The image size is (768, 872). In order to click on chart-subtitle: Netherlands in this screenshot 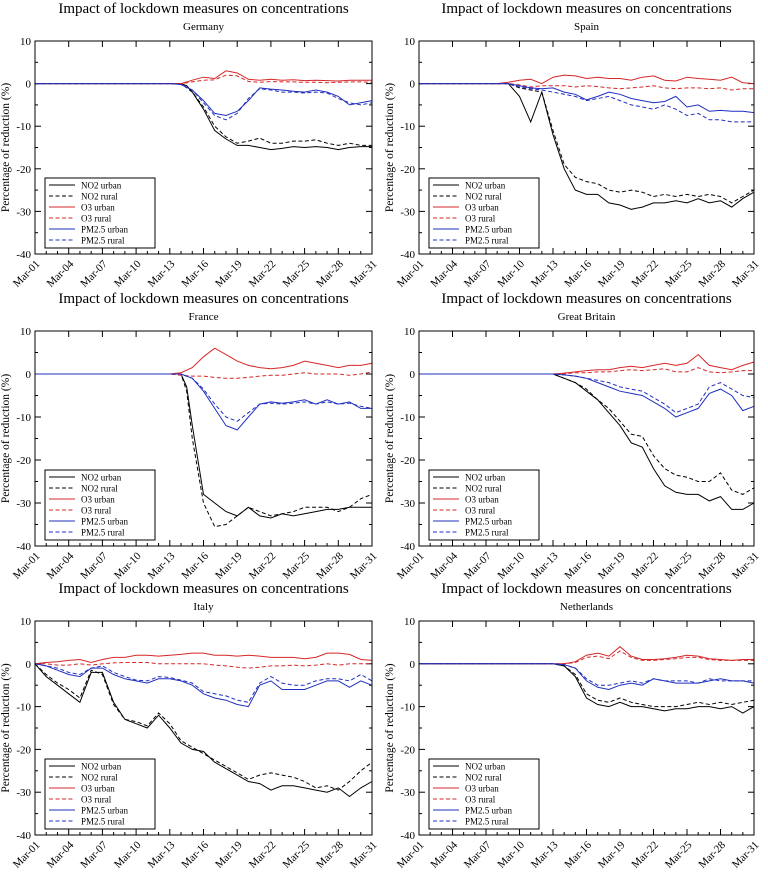, I will do `click(586, 607)`.